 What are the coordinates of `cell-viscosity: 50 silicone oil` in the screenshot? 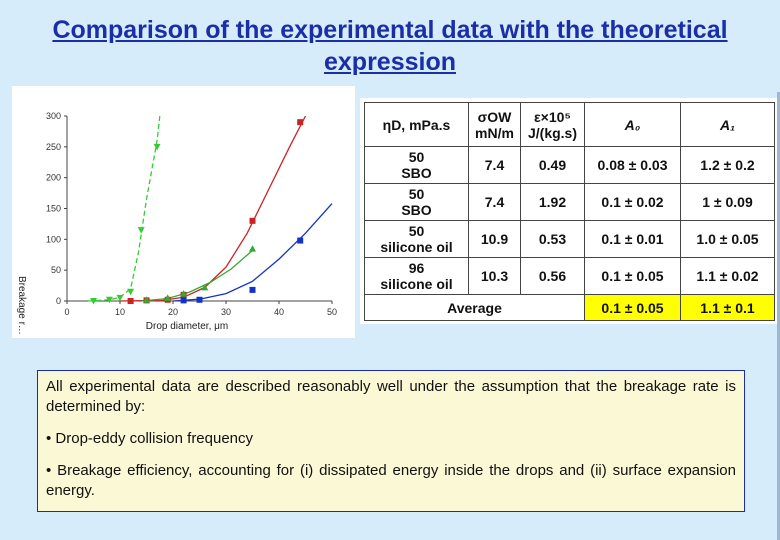 It's located at (416, 239).